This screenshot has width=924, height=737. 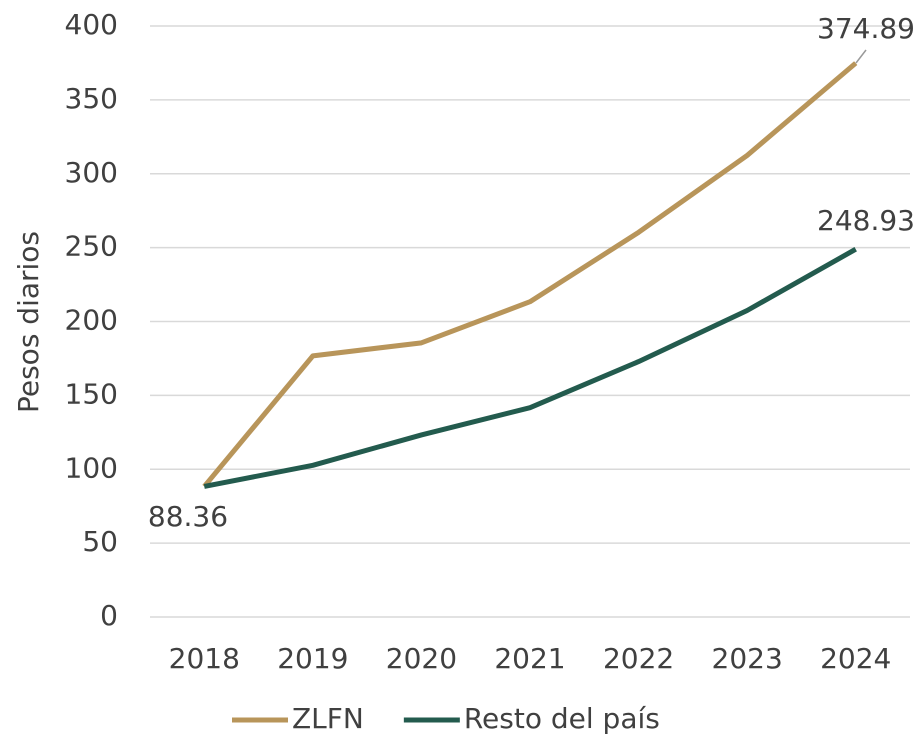 I want to click on x-tick-label: 2022, so click(x=638, y=658).